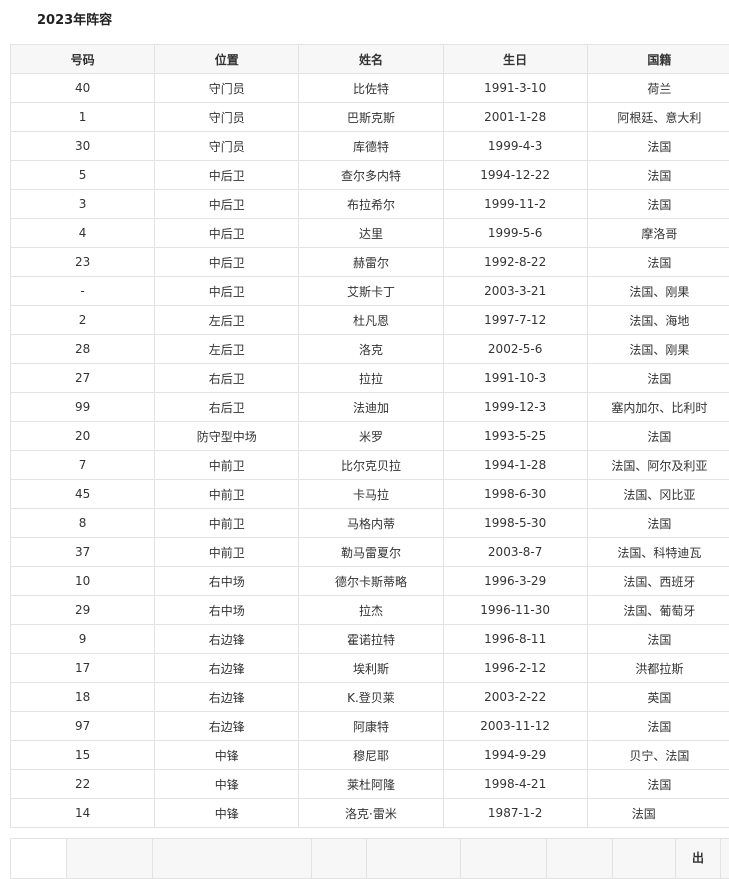  What do you see at coordinates (83, 726) in the screenshot?
I see `cell-number: 97` at bounding box center [83, 726].